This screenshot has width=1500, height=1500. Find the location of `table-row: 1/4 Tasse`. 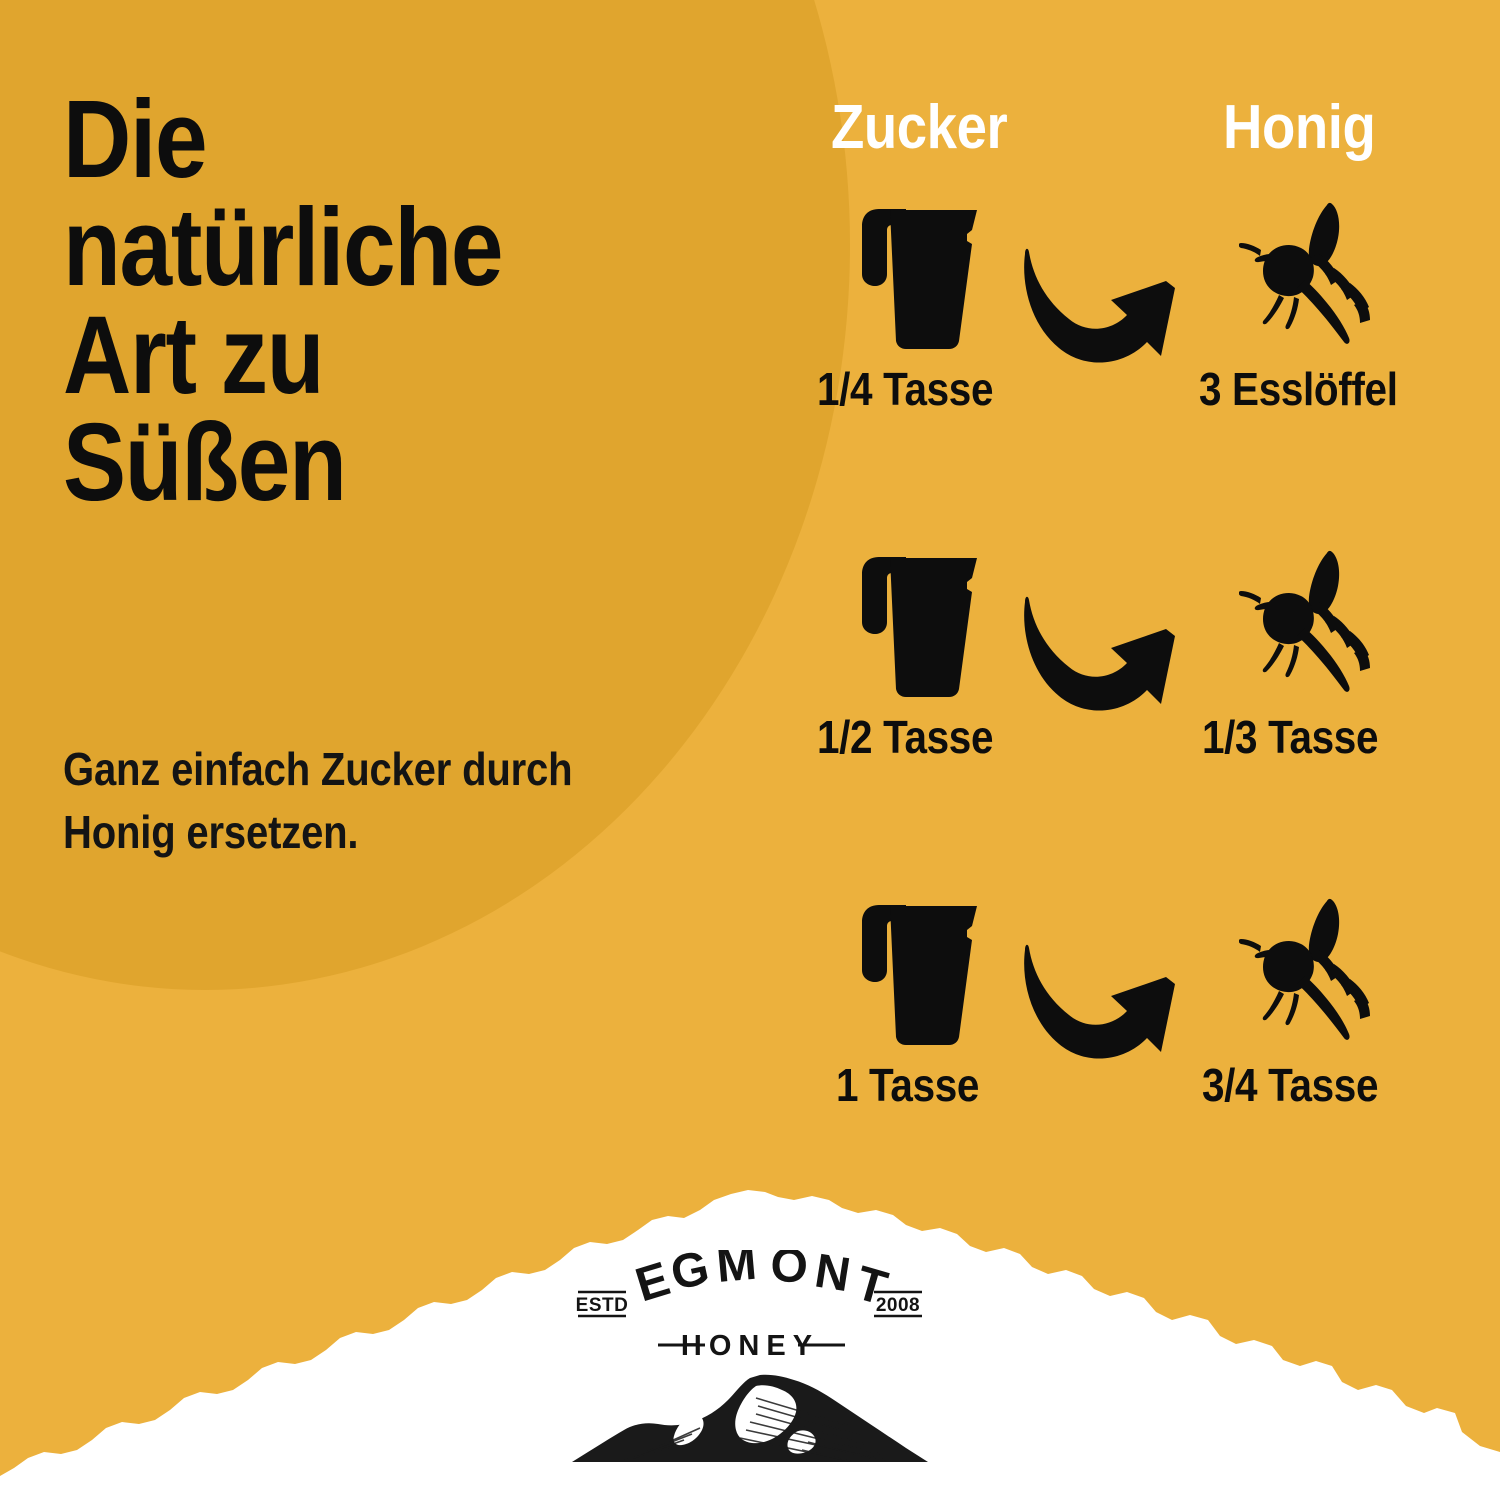

table-row: 1/4 Tasse is located at coordinates (1125, 366).